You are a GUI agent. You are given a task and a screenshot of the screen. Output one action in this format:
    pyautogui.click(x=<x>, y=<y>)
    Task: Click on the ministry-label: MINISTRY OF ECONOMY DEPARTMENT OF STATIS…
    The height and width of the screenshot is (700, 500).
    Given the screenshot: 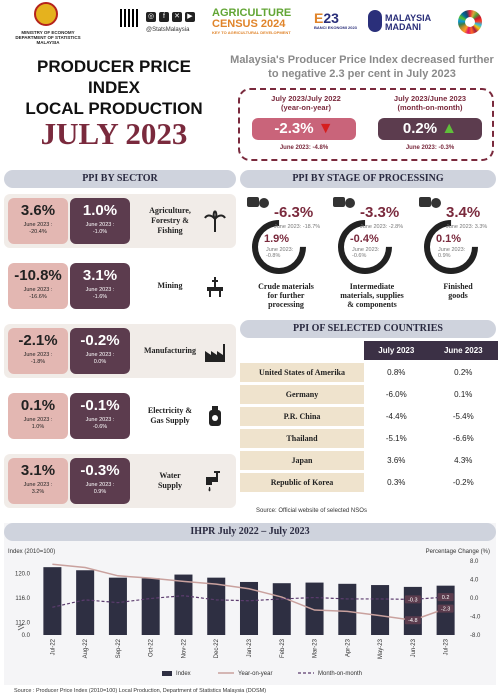 What is the action you would take?
    pyautogui.click(x=48, y=37)
    